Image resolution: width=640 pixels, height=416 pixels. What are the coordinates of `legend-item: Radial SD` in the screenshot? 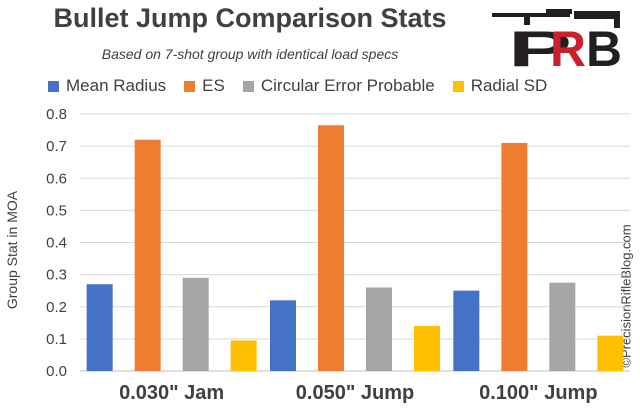 It's located at (500, 86).